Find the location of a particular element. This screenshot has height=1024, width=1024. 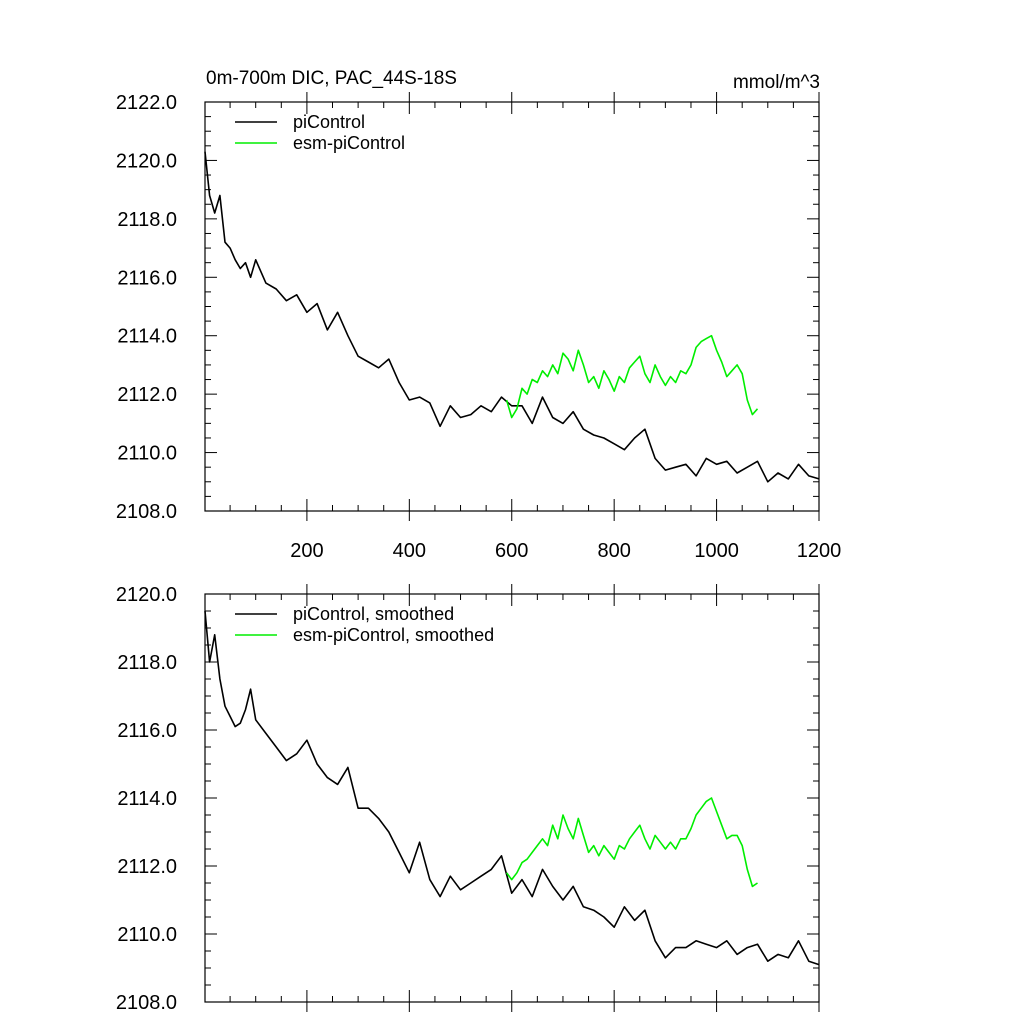

legend-label: esm-piControl, smoothed is located at coordinates (393, 635).